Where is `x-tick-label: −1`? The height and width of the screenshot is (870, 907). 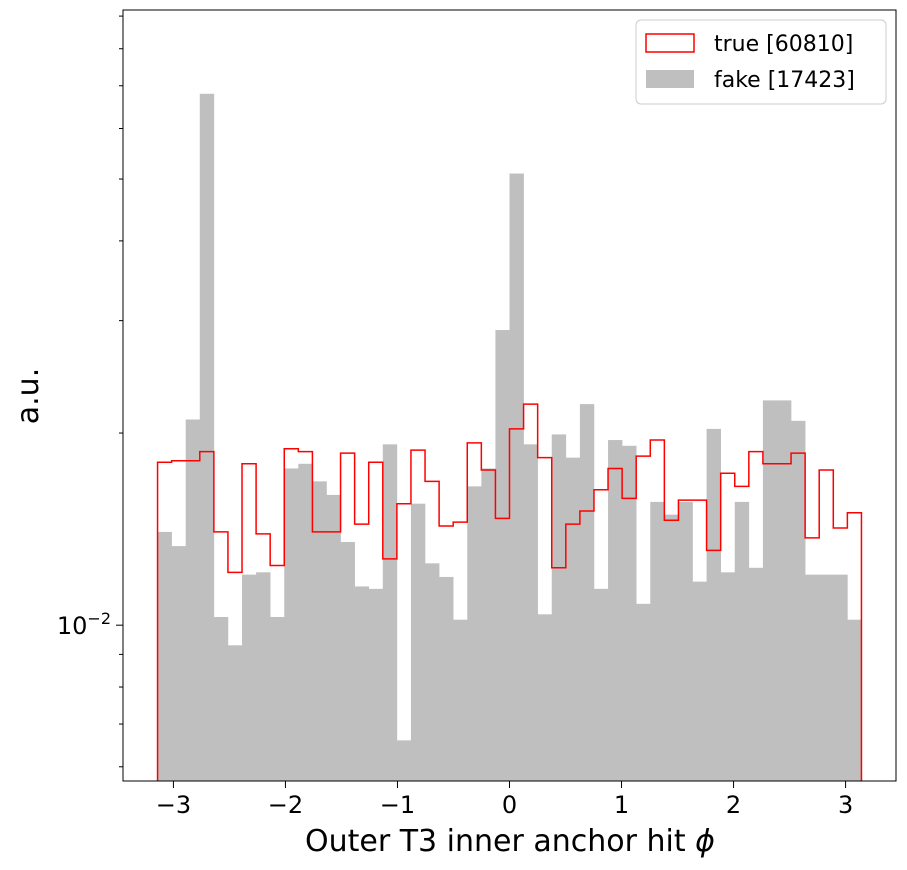 x-tick-label: −1 is located at coordinates (397, 805).